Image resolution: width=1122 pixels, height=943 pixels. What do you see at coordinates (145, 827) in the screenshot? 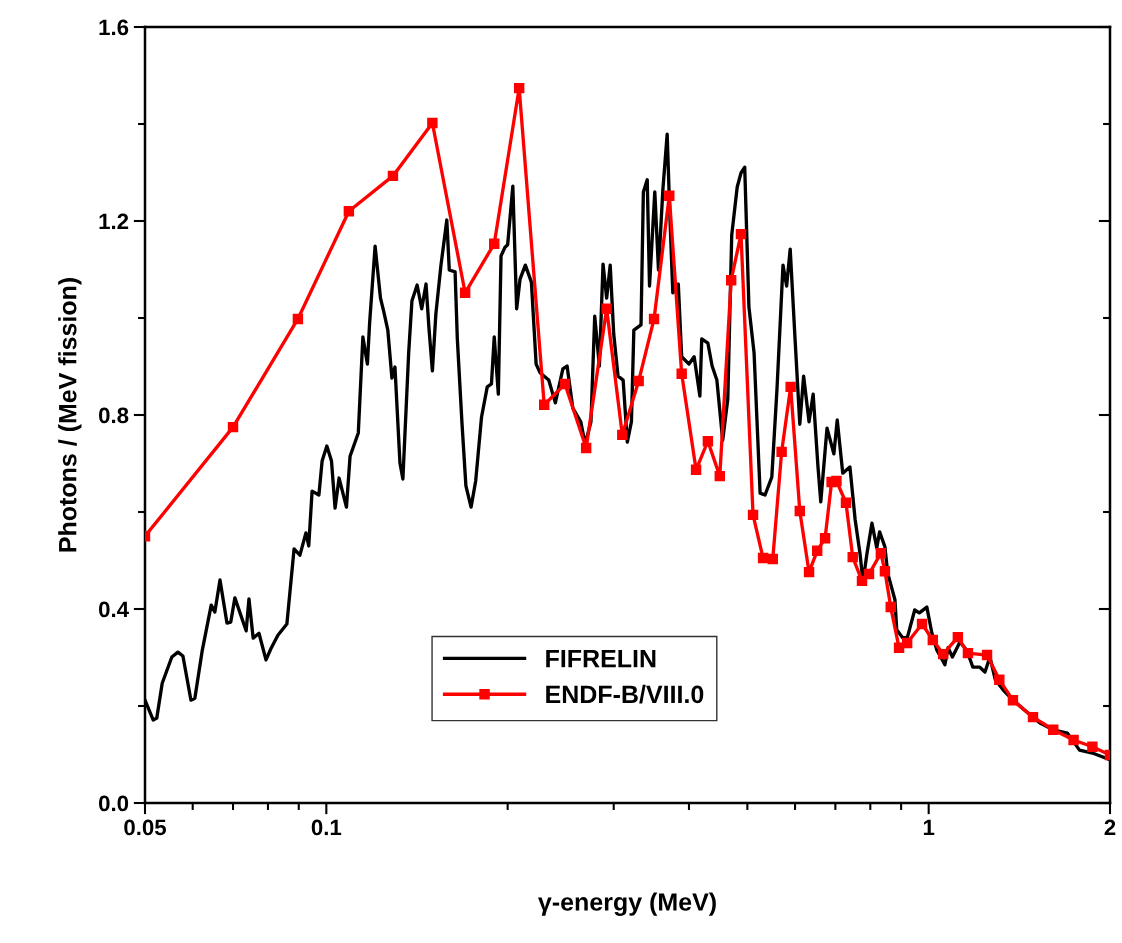
I see `x-tick-label: 0.05` at bounding box center [145, 827].